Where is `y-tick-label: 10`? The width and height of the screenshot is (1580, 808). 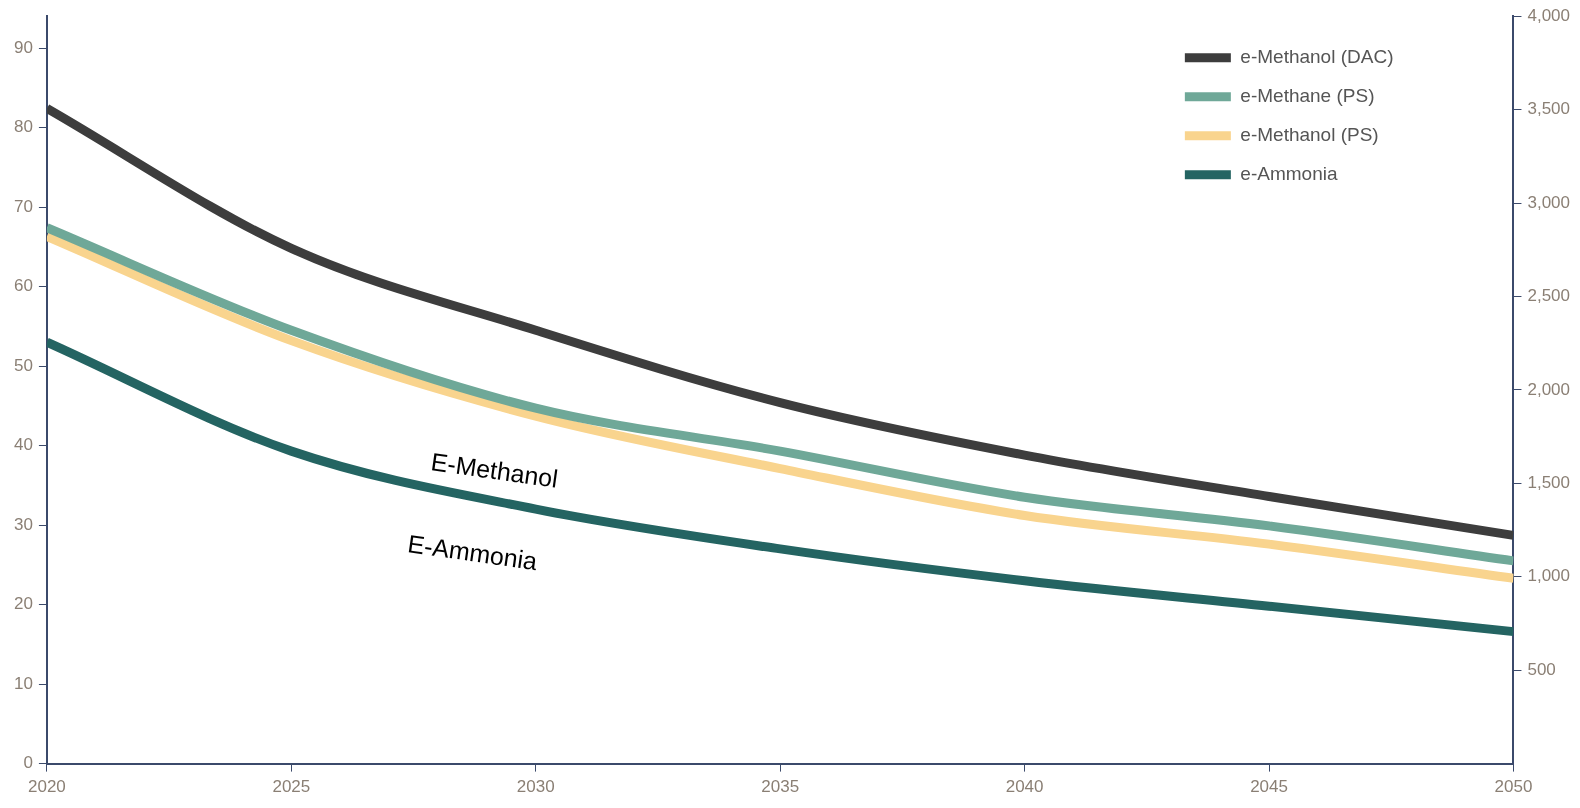
y-tick-label: 10 is located at coordinates (23, 683).